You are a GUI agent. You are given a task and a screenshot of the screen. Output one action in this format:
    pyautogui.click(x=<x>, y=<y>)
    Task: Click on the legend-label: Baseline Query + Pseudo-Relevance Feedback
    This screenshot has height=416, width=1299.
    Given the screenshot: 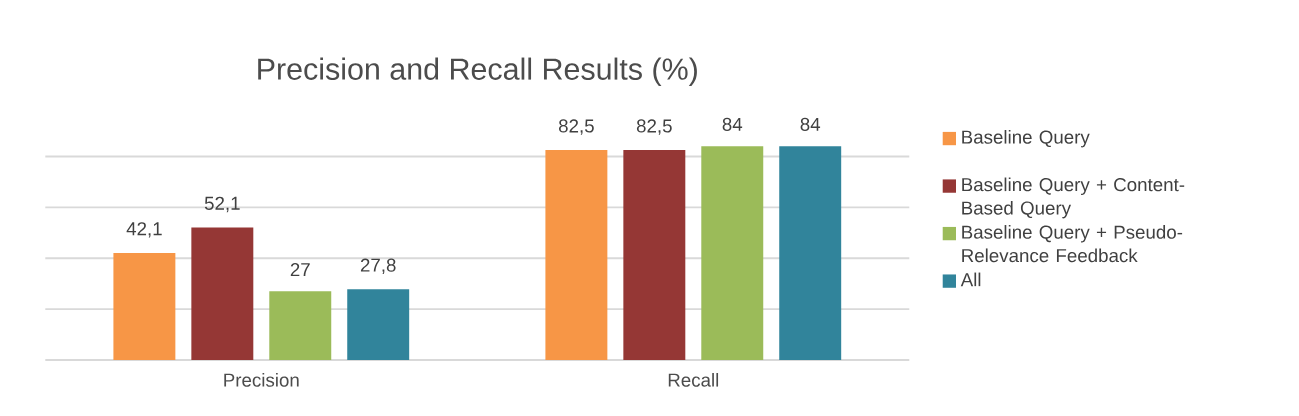 What is the action you would take?
    pyautogui.click(x=1072, y=244)
    